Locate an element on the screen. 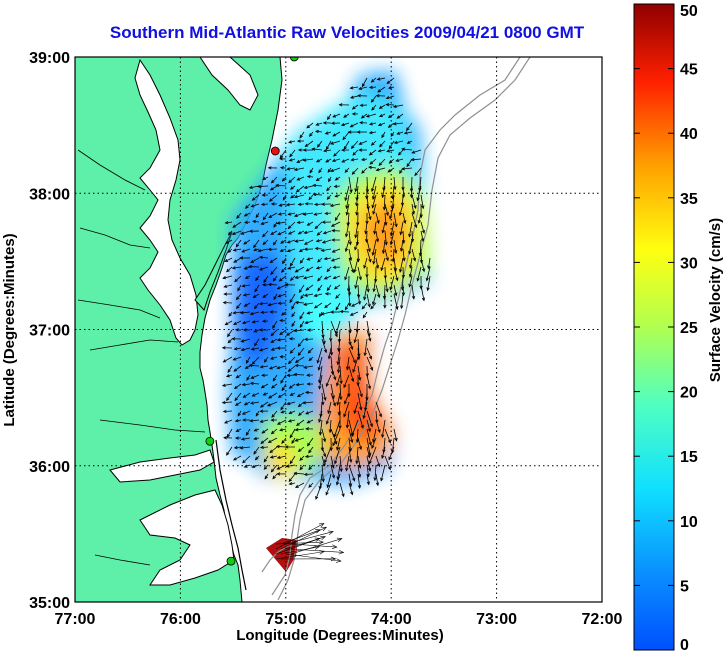 The image size is (724, 659). colorbar-tick-label: 25 is located at coordinates (689, 328).